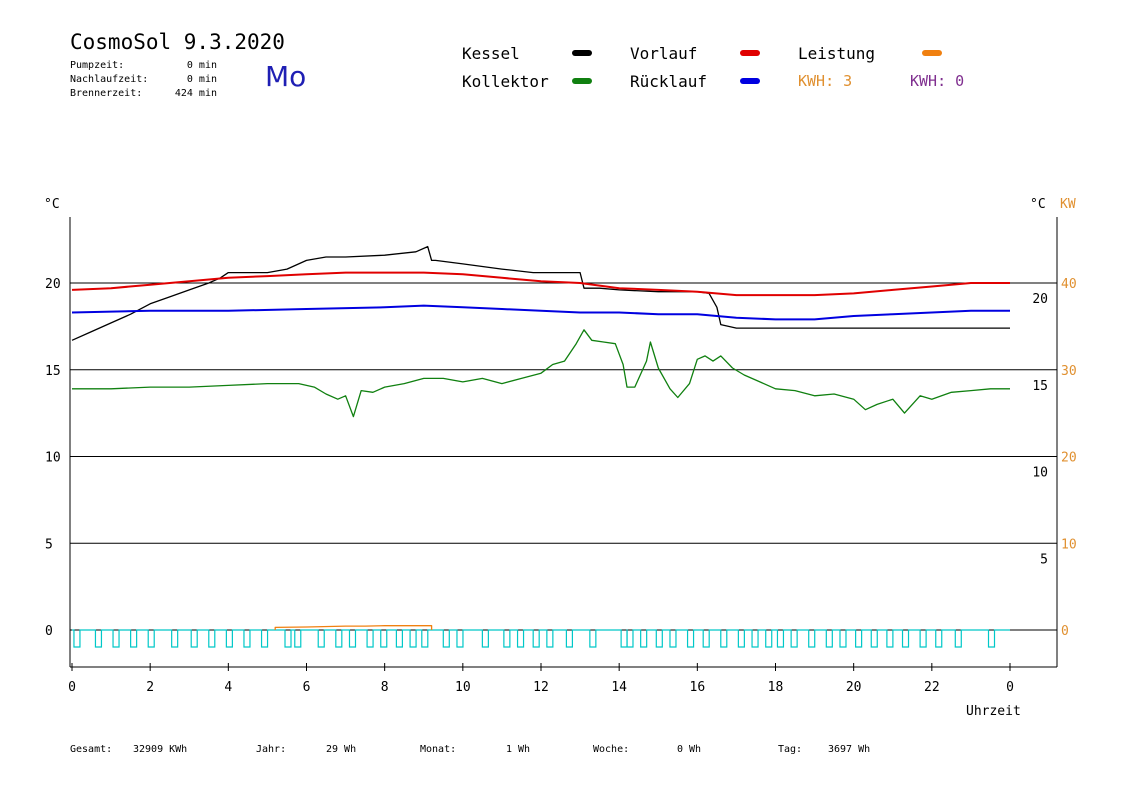 The height and width of the screenshot is (812, 1148). I want to click on series-line-rücklauf, so click(540, 312).